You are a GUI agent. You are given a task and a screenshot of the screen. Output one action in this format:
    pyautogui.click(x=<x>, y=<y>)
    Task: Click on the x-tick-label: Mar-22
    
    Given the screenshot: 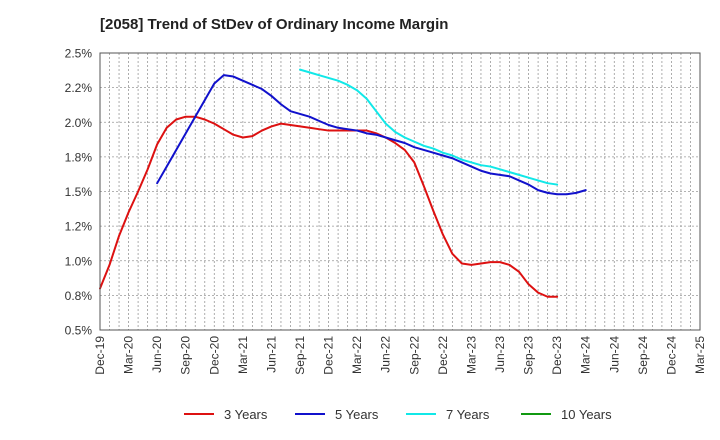 What is the action you would take?
    pyautogui.click(x=357, y=355)
    